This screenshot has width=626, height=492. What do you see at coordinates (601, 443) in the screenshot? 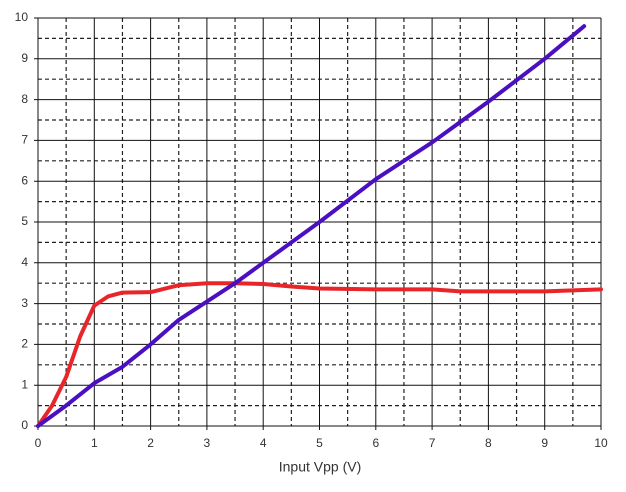
I see `x-tick-label: 10` at bounding box center [601, 443].